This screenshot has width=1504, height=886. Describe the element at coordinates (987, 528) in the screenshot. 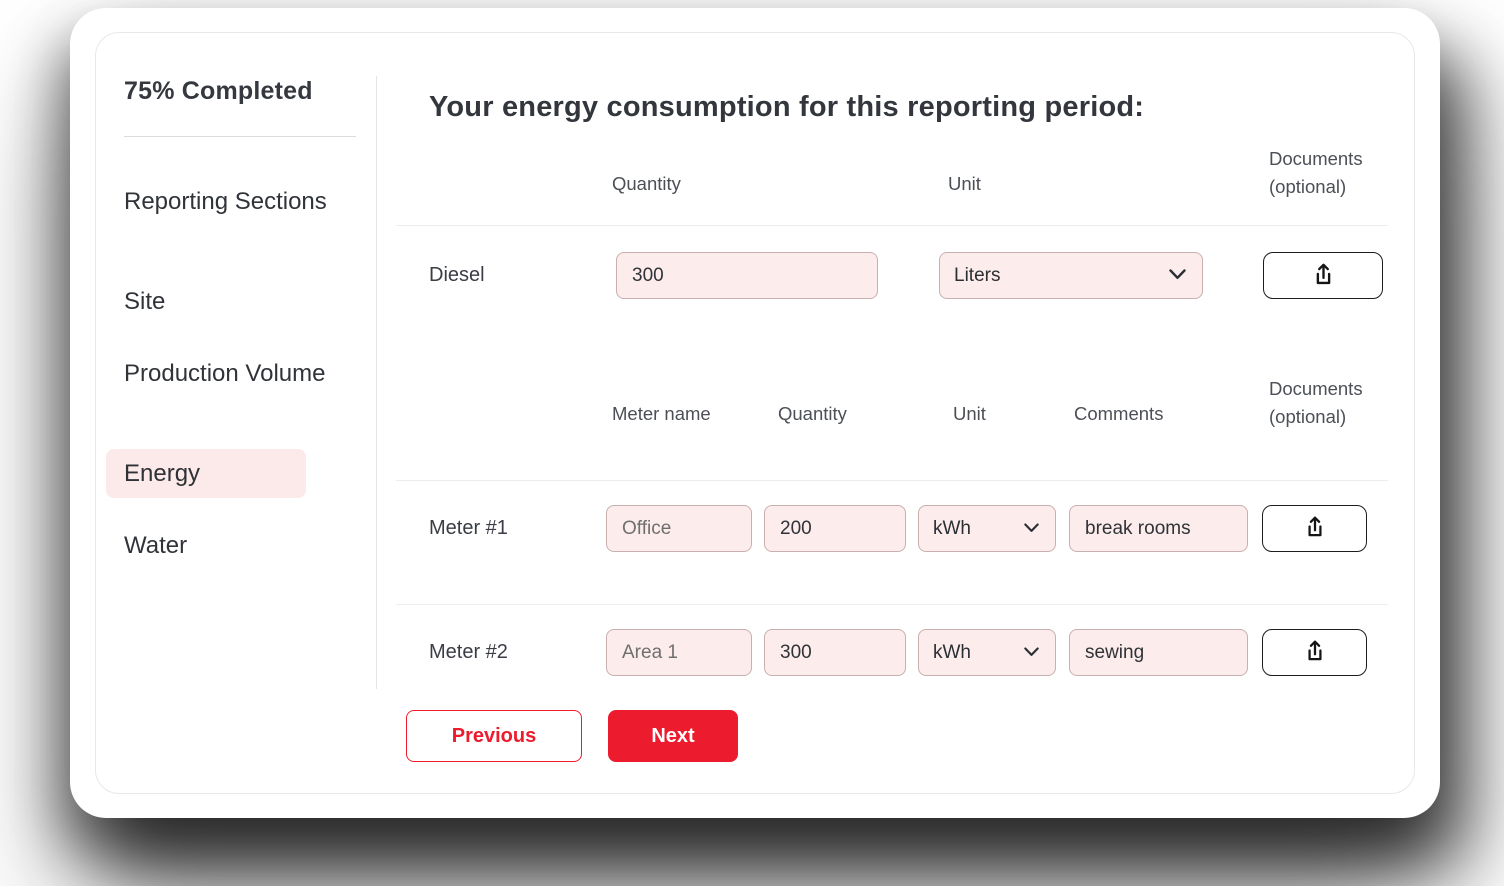

I see `meter1-unit-select: kWh` at that location.